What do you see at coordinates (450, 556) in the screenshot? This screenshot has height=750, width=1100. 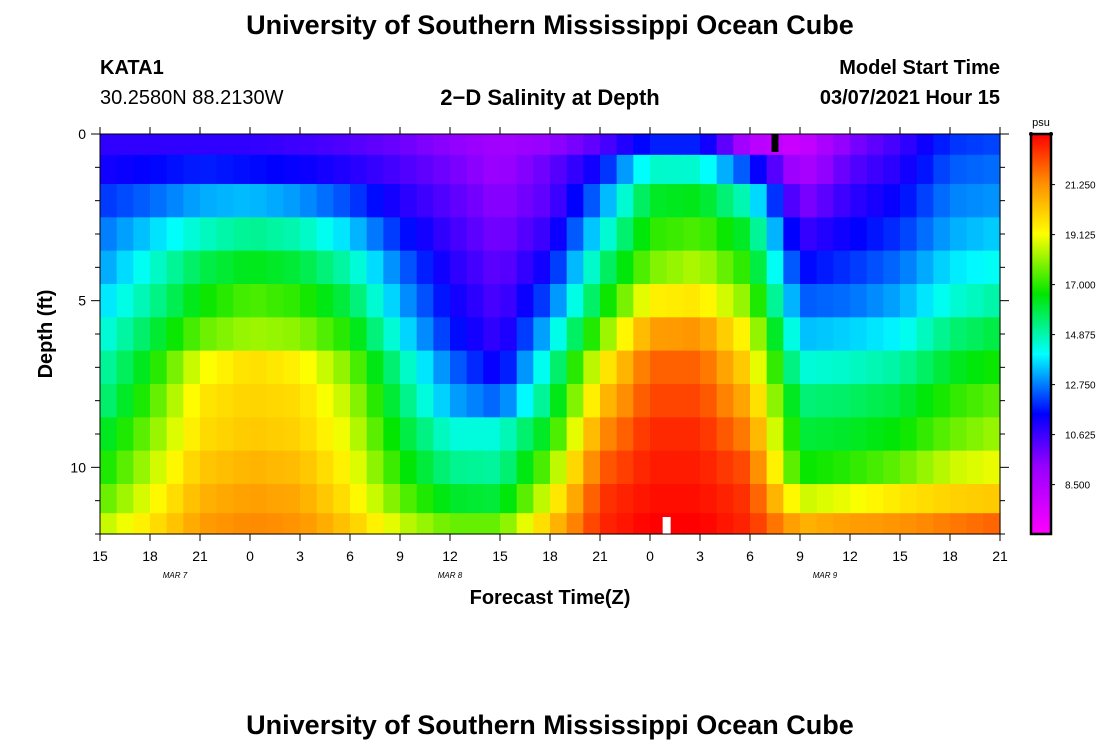 I see `x-tick-label: 12` at bounding box center [450, 556].